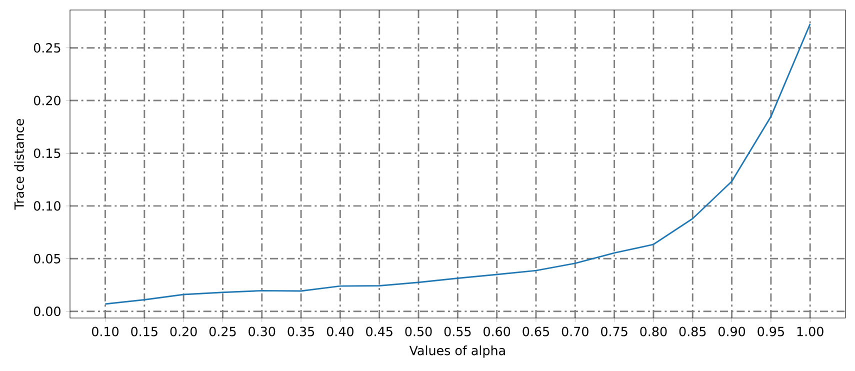 This screenshot has width=855, height=371. I want to click on x-tick-label: 0.25, so click(222, 331).